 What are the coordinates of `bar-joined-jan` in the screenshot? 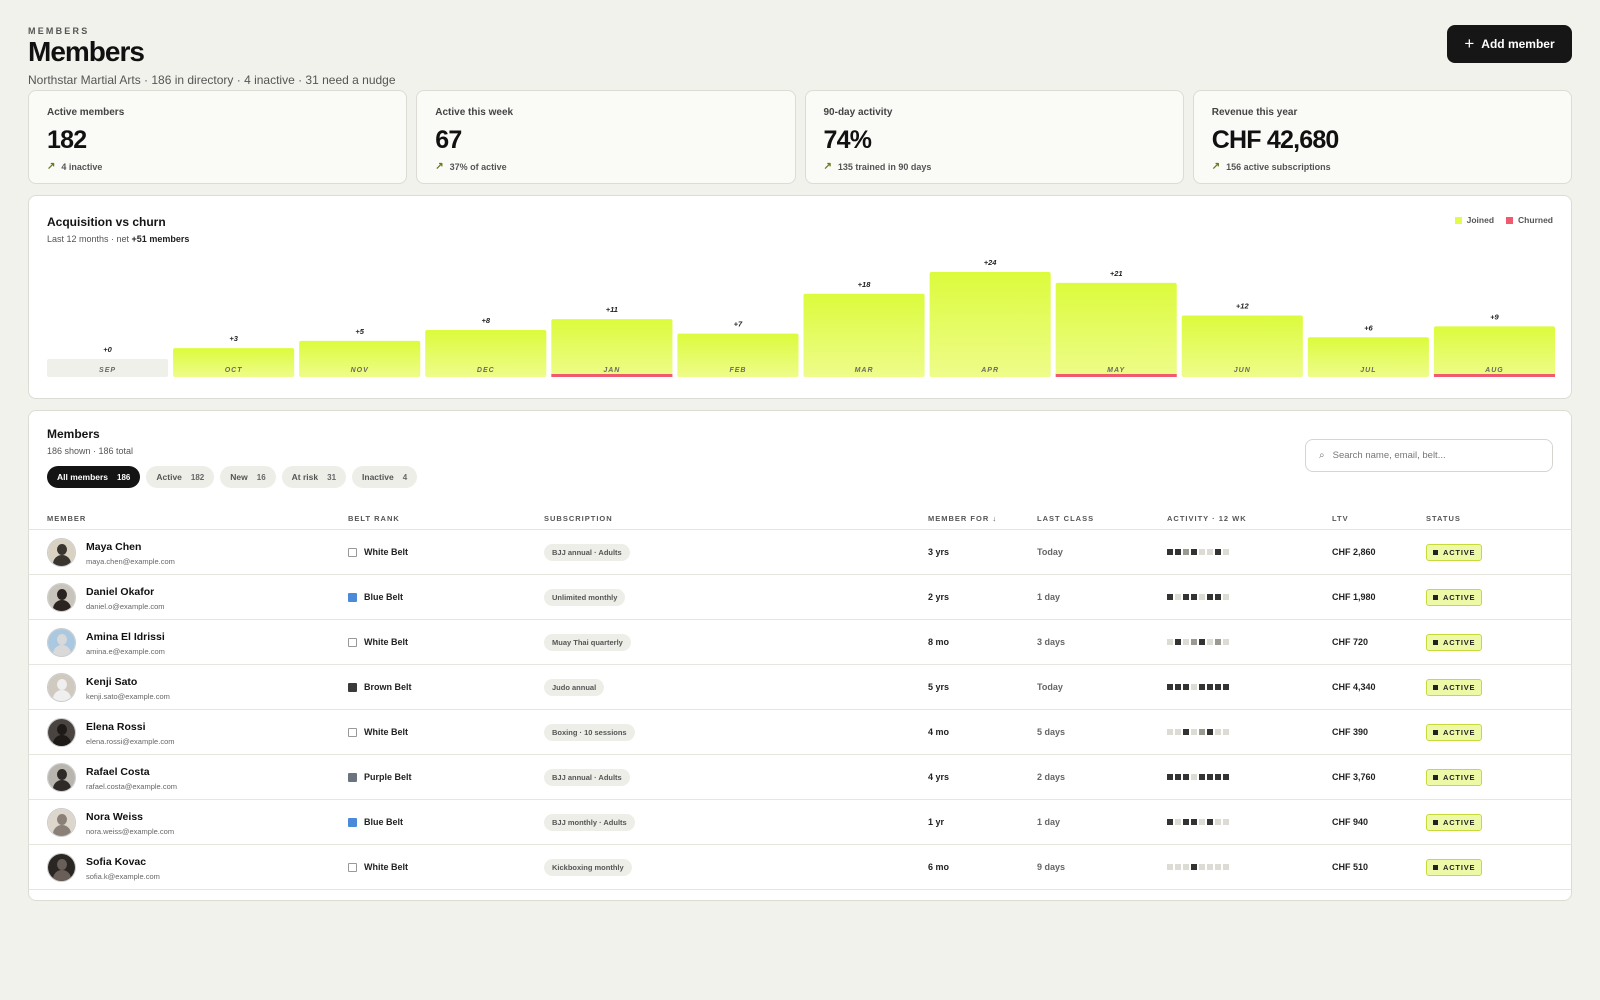 It's located at (612, 348).